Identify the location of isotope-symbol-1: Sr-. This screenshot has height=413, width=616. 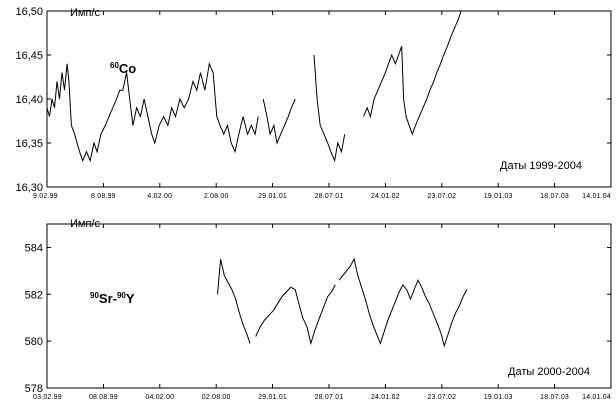
(108, 298).